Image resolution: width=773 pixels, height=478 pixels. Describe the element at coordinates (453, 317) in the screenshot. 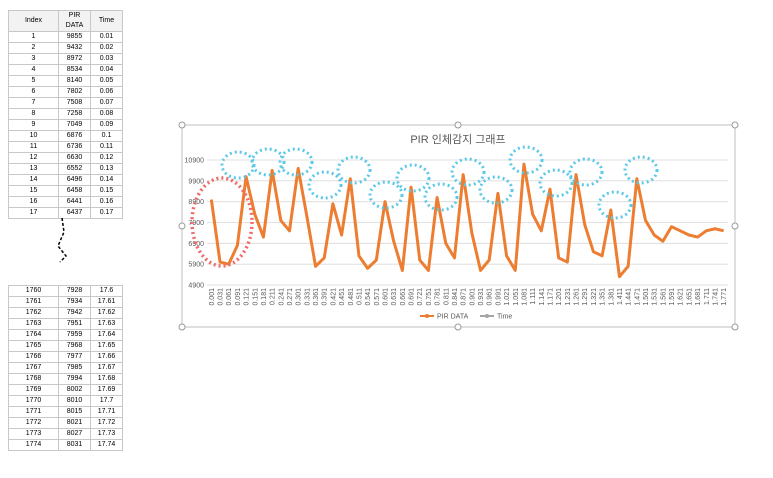

I see `legend-label: PIR DATA` at that location.